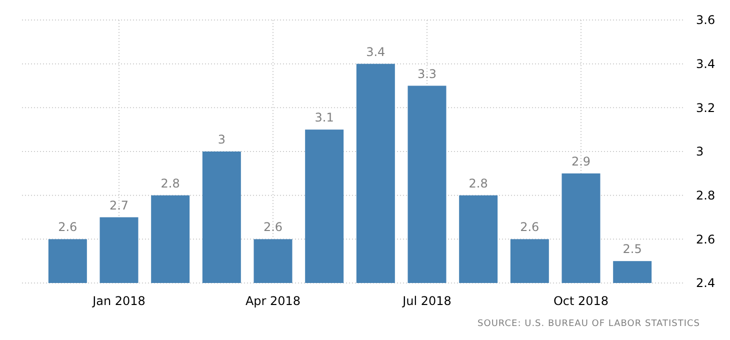 This screenshot has width=730, height=340. What do you see at coordinates (581, 161) in the screenshot?
I see `data-label: 2.9` at bounding box center [581, 161].